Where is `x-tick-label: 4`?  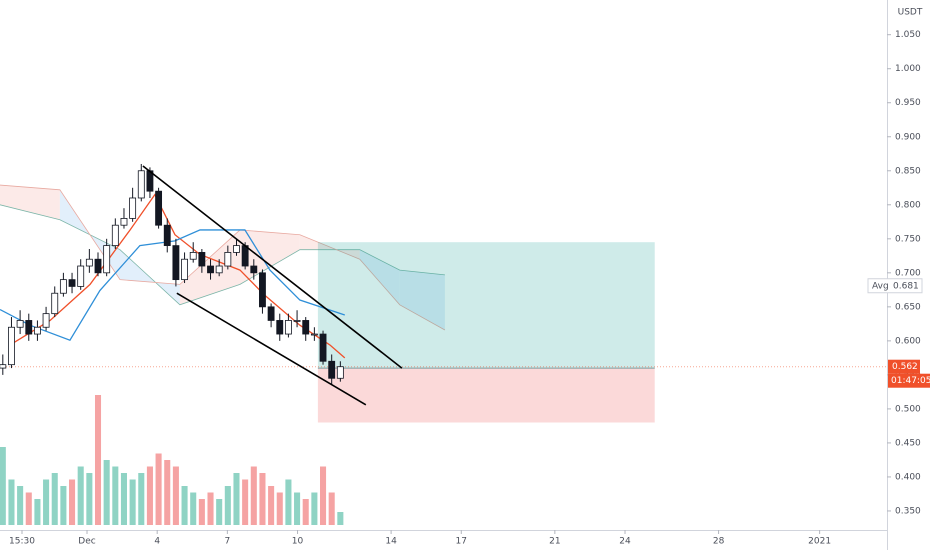 x-tick-label: 4 is located at coordinates (157, 542).